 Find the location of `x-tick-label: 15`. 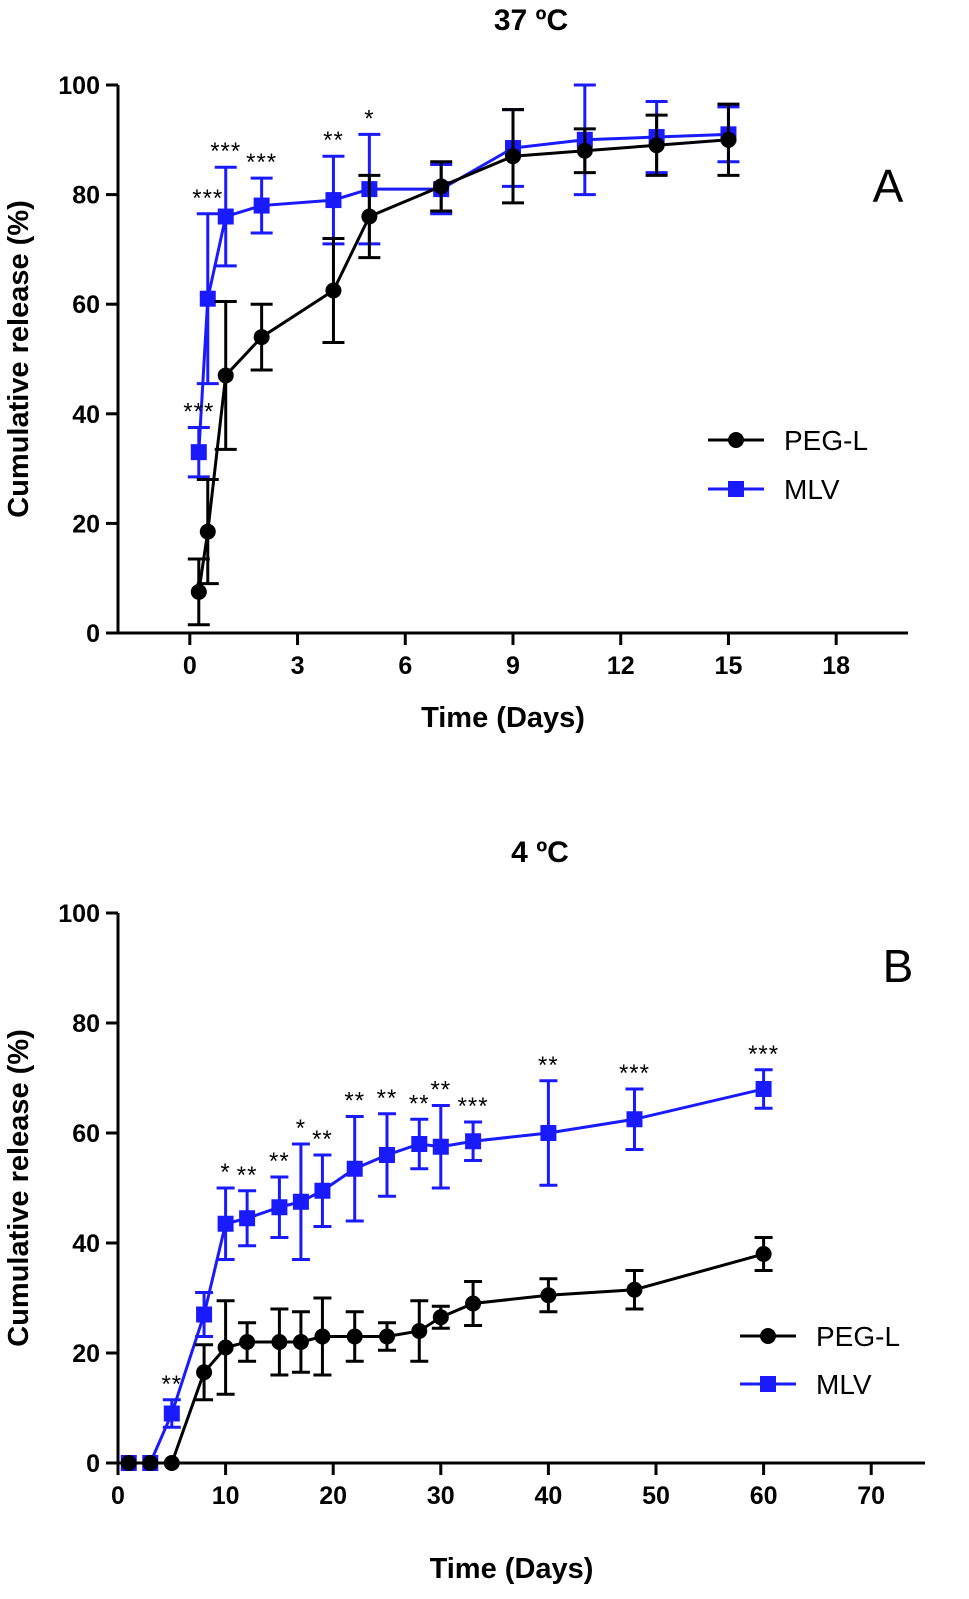

x-tick-label: 15 is located at coordinates (729, 666).